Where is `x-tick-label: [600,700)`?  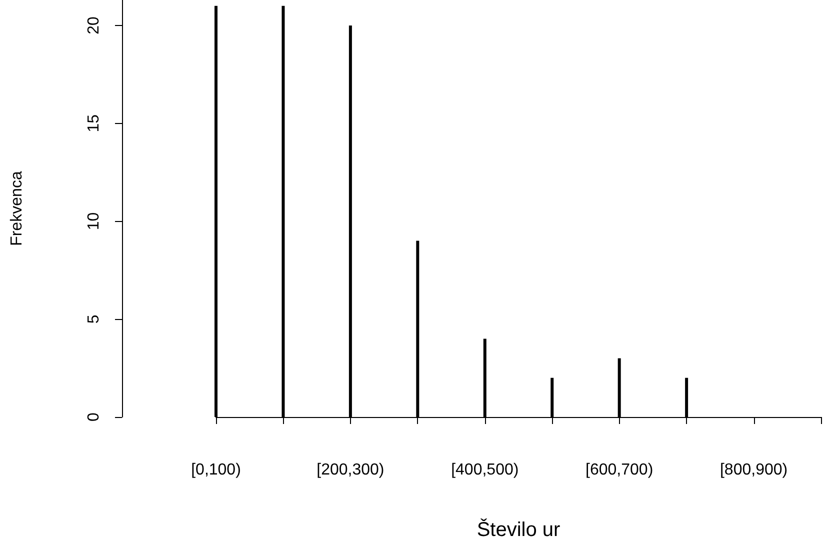
x-tick-label: [600,700) is located at coordinates (620, 470).